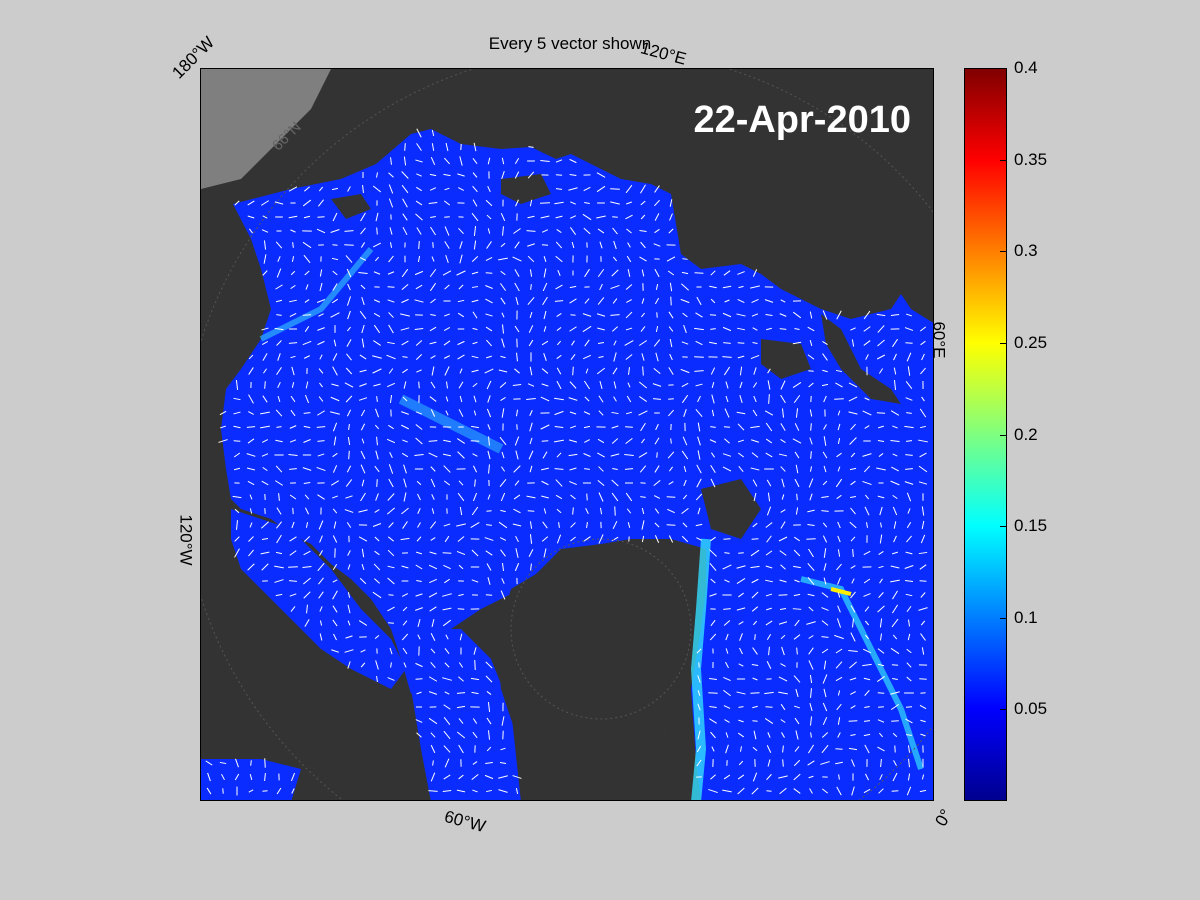 This screenshot has width=1200, height=900. Describe the element at coordinates (351, 206) in the screenshot. I see `wrangel-island` at that location.